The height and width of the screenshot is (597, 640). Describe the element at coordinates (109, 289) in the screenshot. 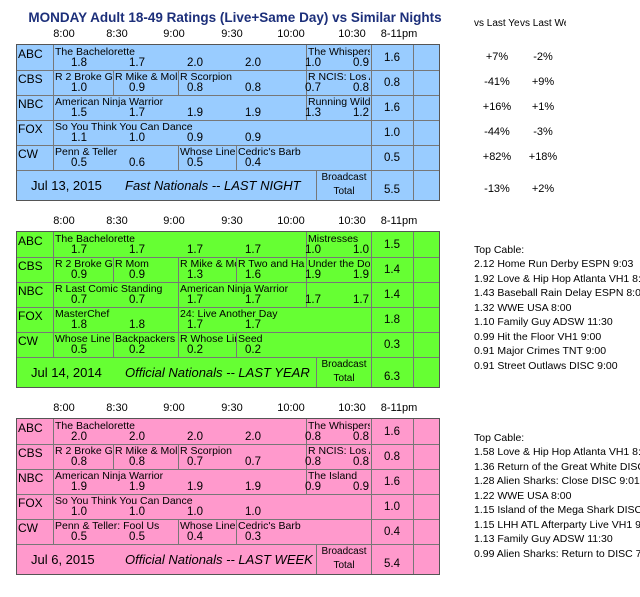

I see `show-name: R Last Comic Standing` at that location.